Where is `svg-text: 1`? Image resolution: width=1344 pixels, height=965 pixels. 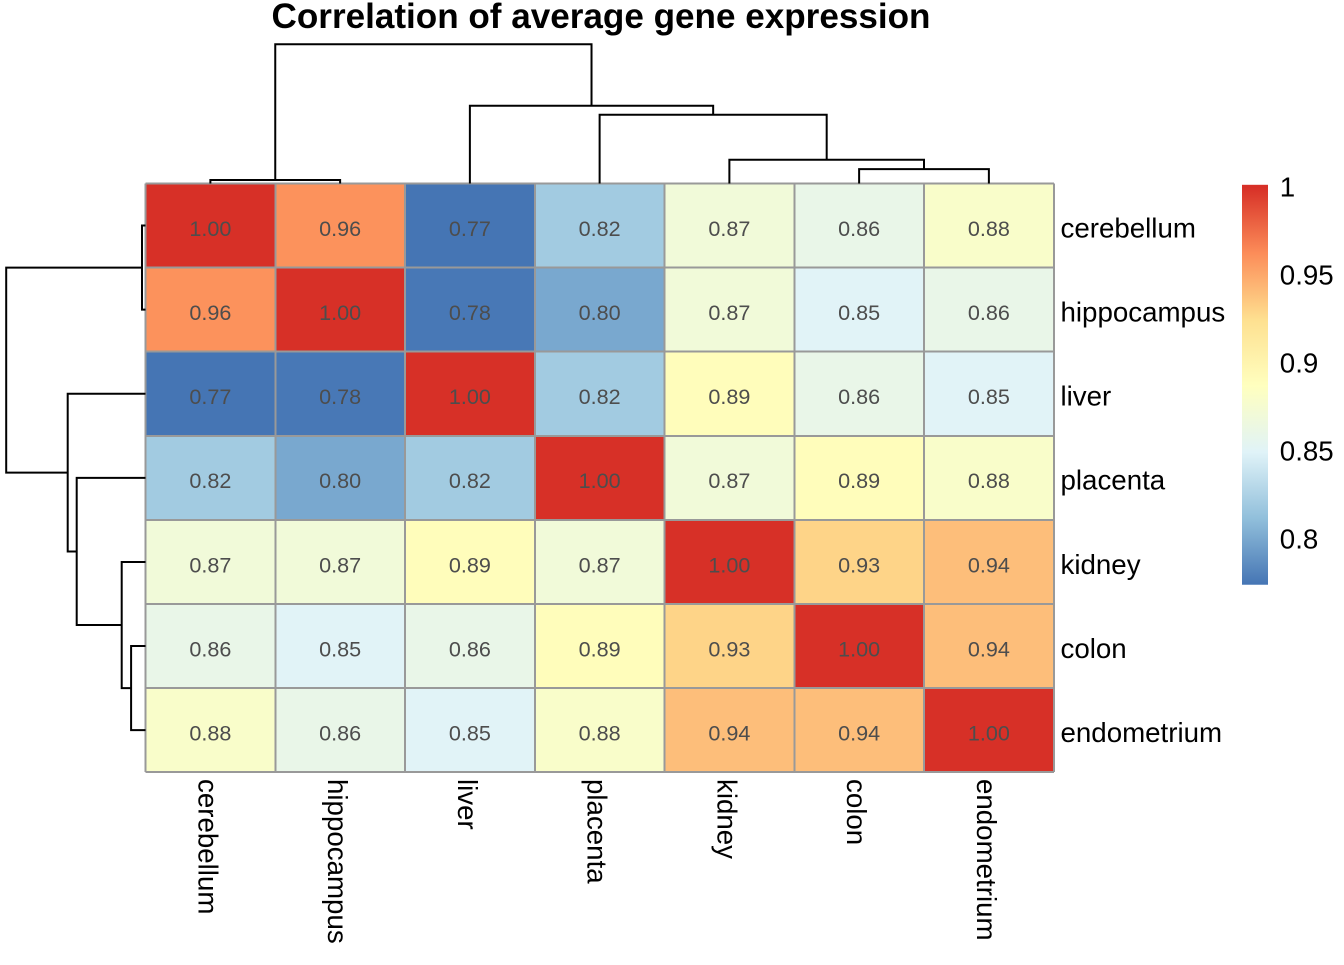
svg-text: 1 is located at coordinates (1287, 187).